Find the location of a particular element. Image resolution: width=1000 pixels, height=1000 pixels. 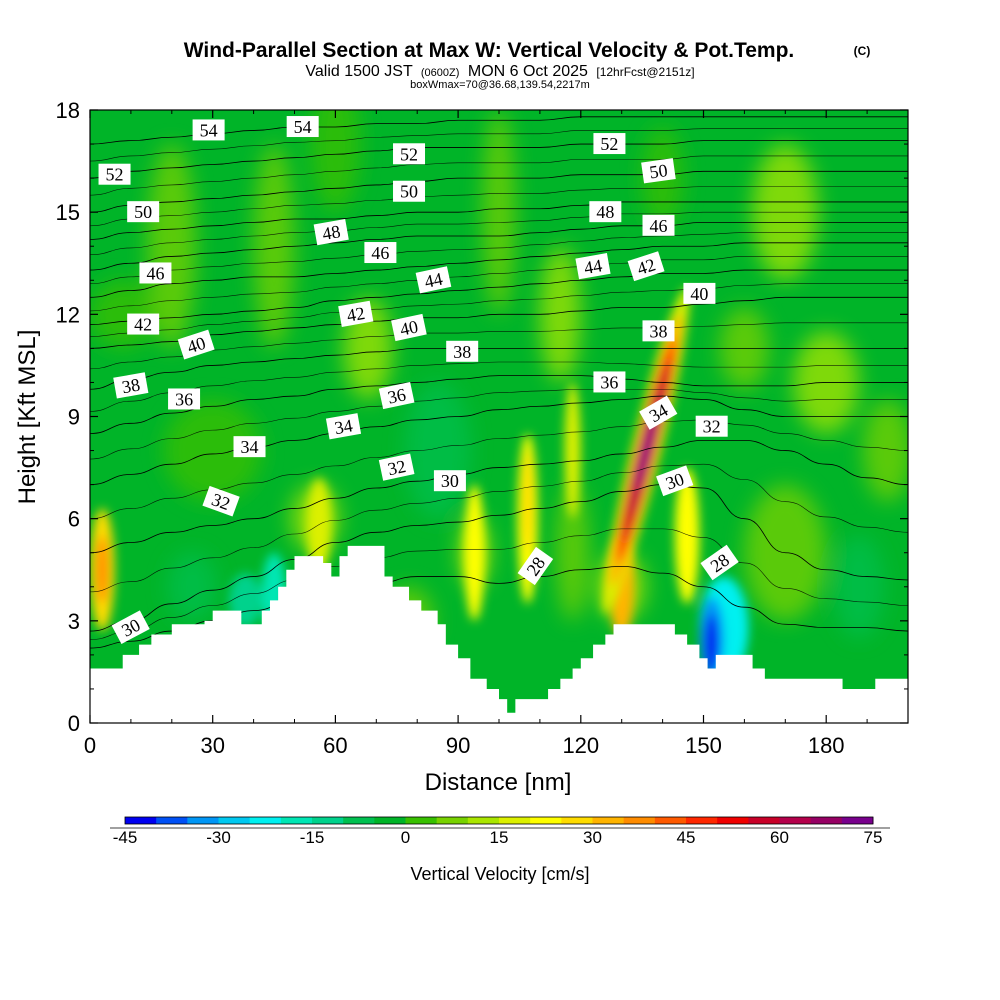

subtitle-valid: Valid 1500 JST is located at coordinates (359, 71).